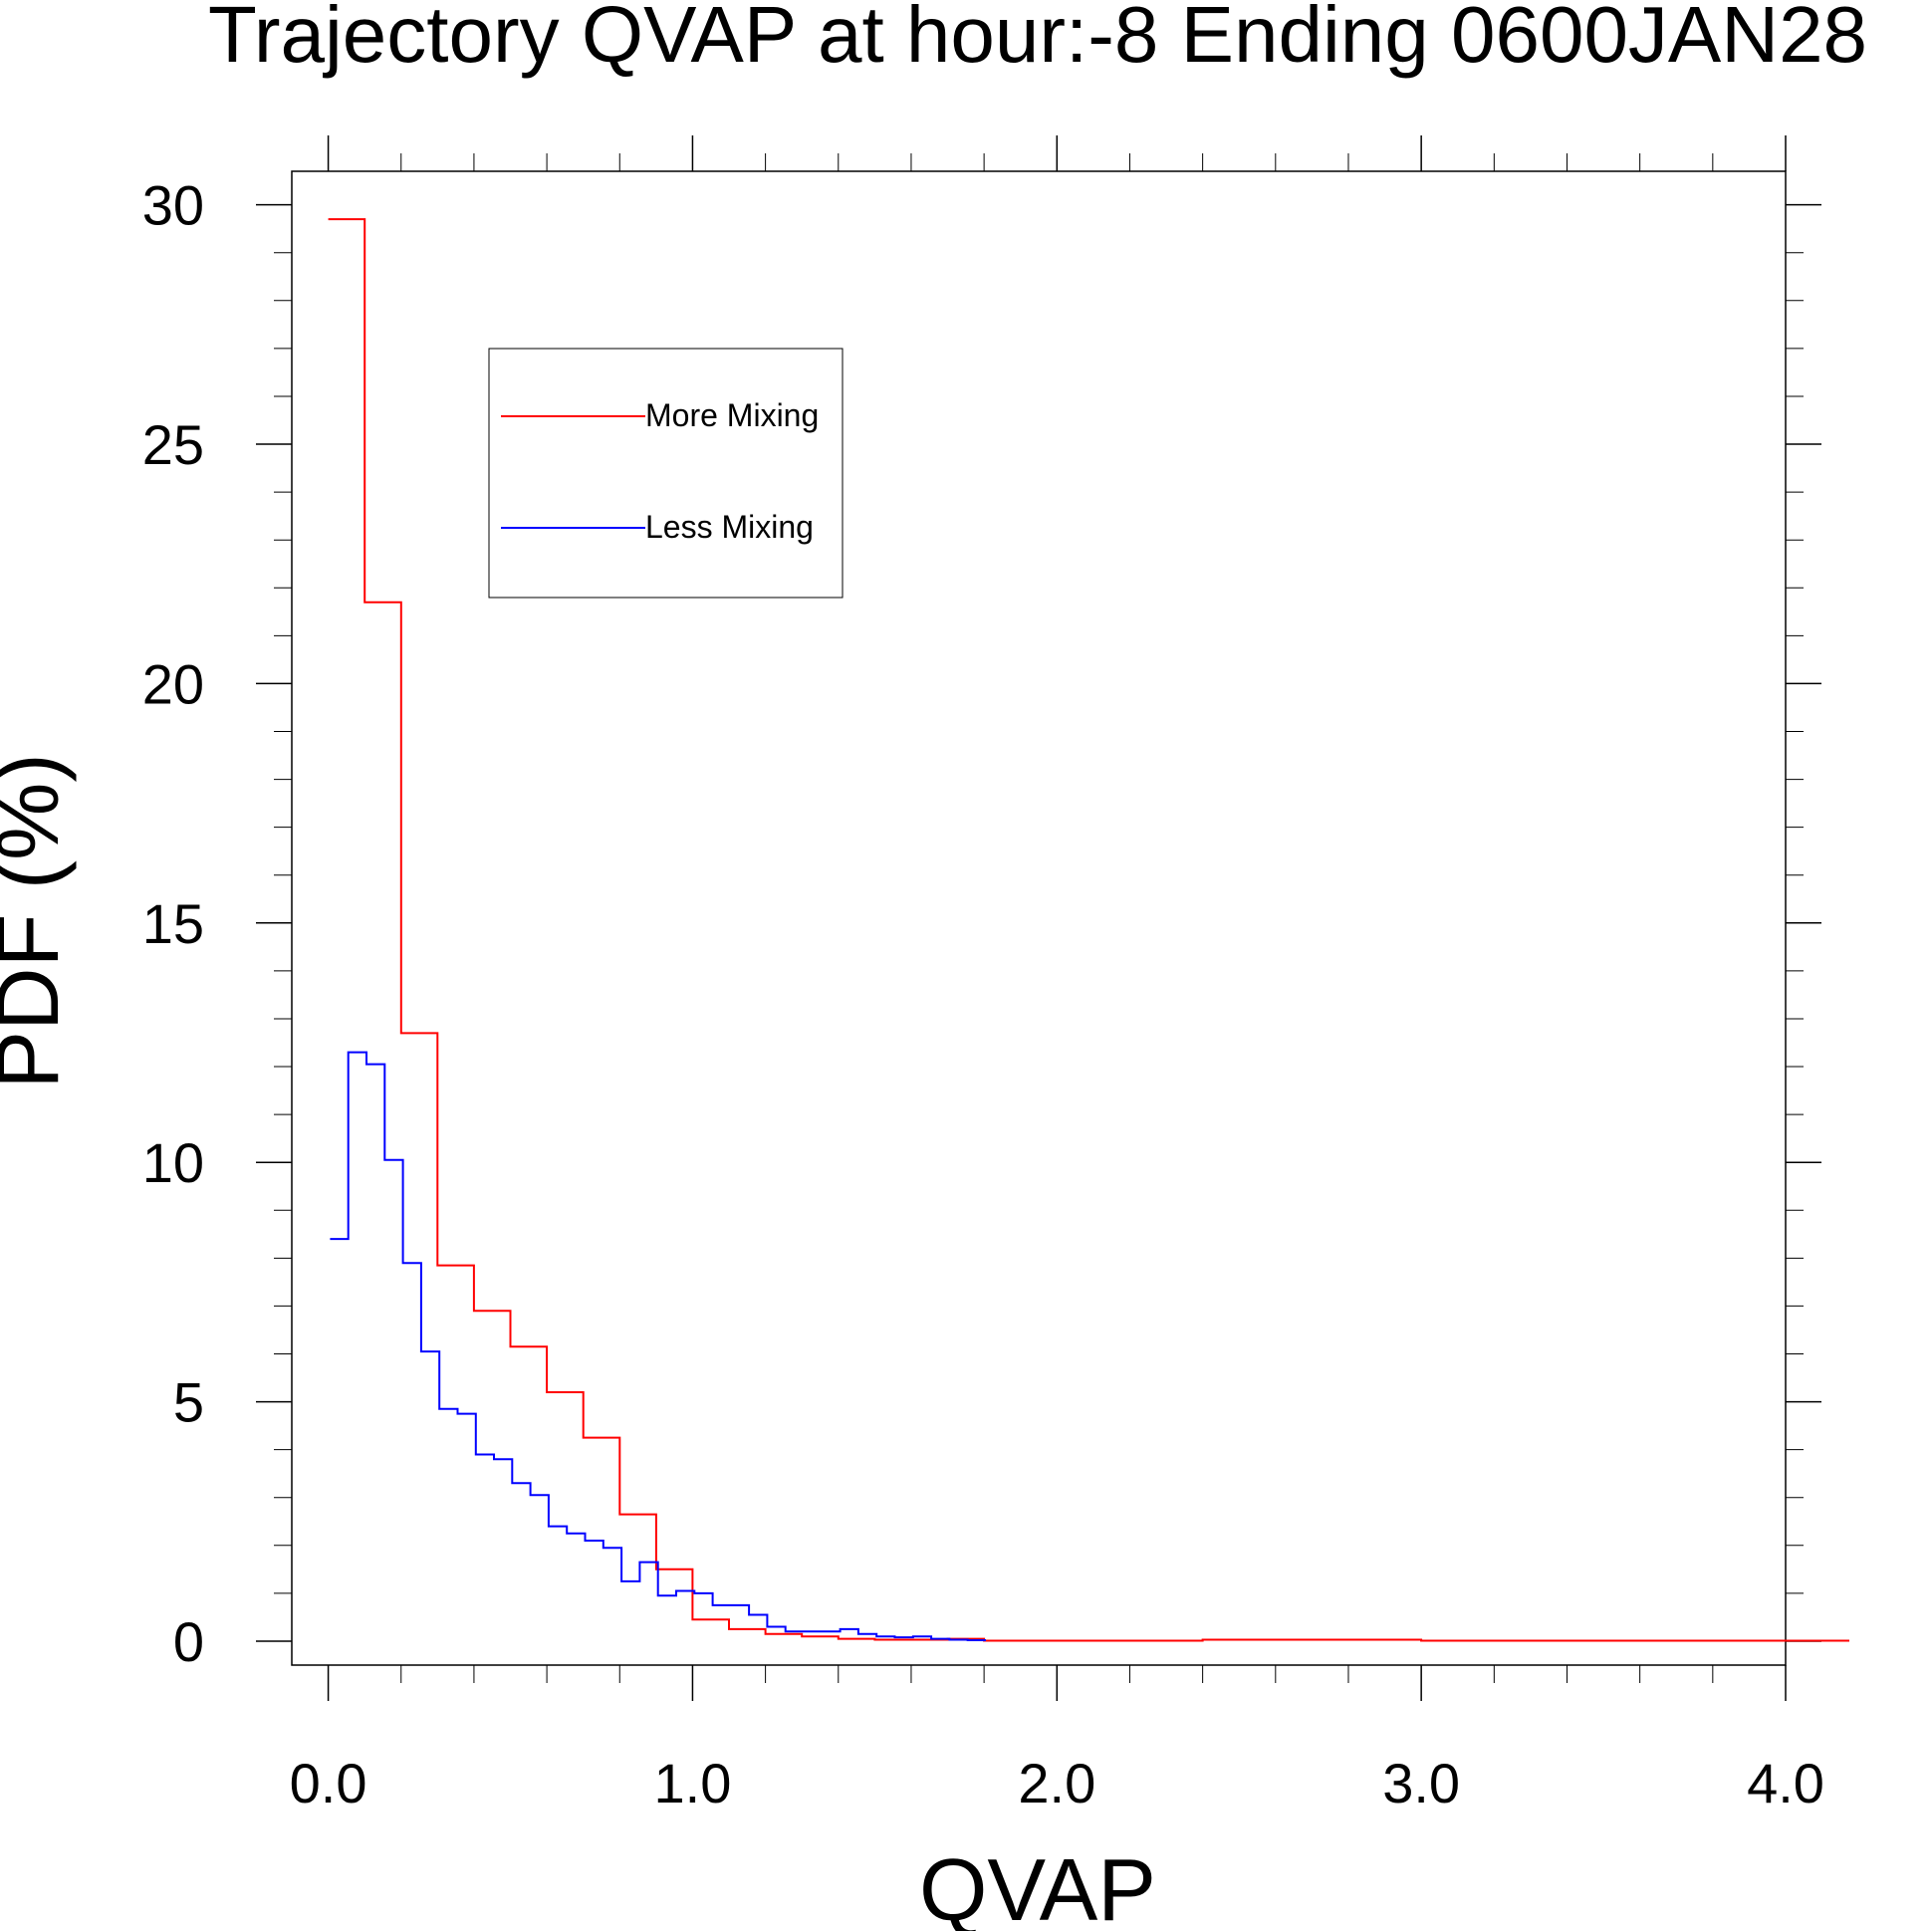 Image resolution: width=1932 pixels, height=1931 pixels. I want to click on y-tick-label: 0, so click(189, 1642).